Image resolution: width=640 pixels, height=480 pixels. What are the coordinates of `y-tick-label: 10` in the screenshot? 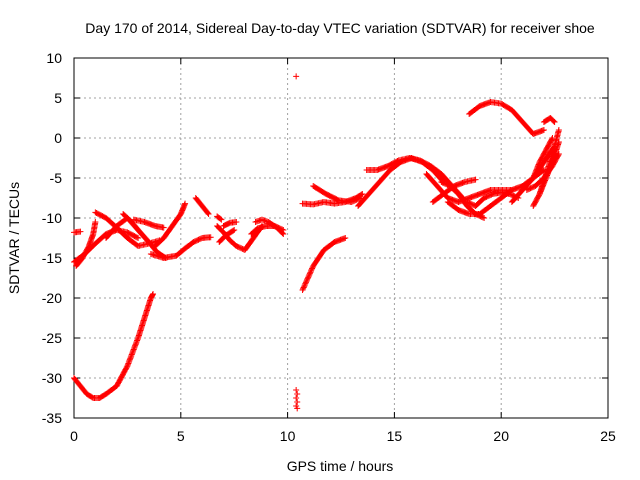 It's located at (54, 58).